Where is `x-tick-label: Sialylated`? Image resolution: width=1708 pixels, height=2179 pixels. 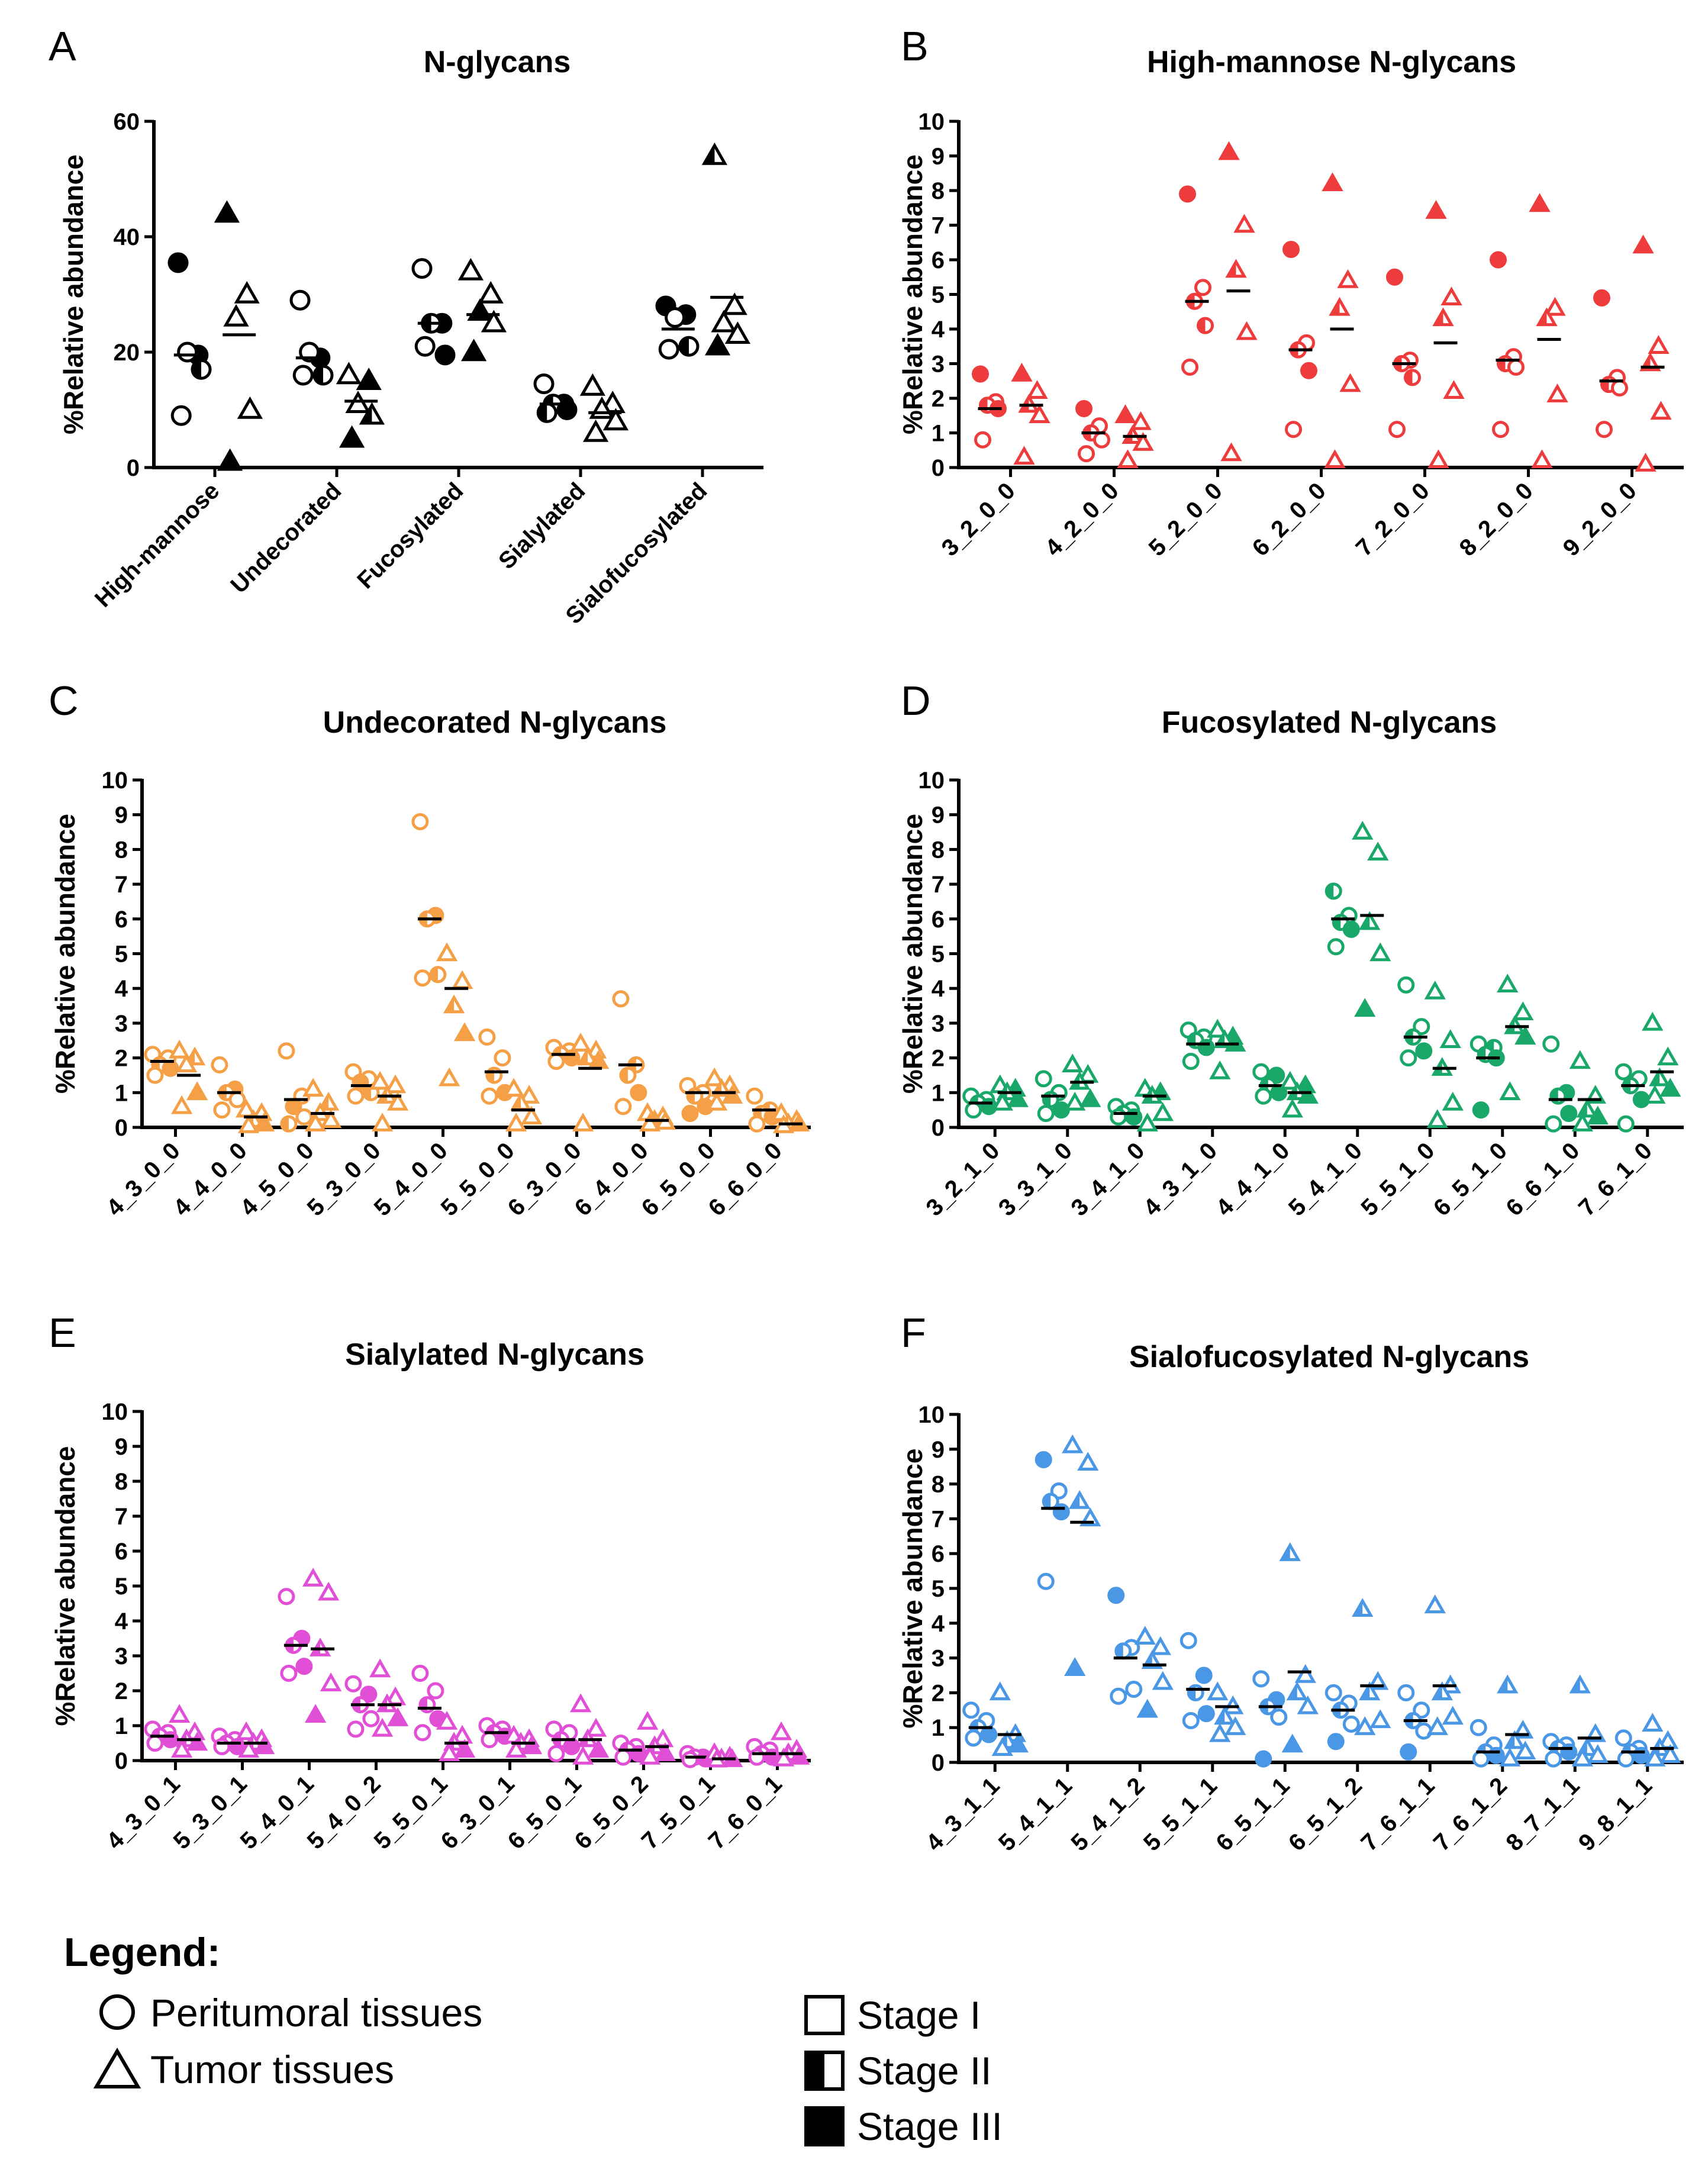 x-tick-label: Sialylated is located at coordinates (542, 526).